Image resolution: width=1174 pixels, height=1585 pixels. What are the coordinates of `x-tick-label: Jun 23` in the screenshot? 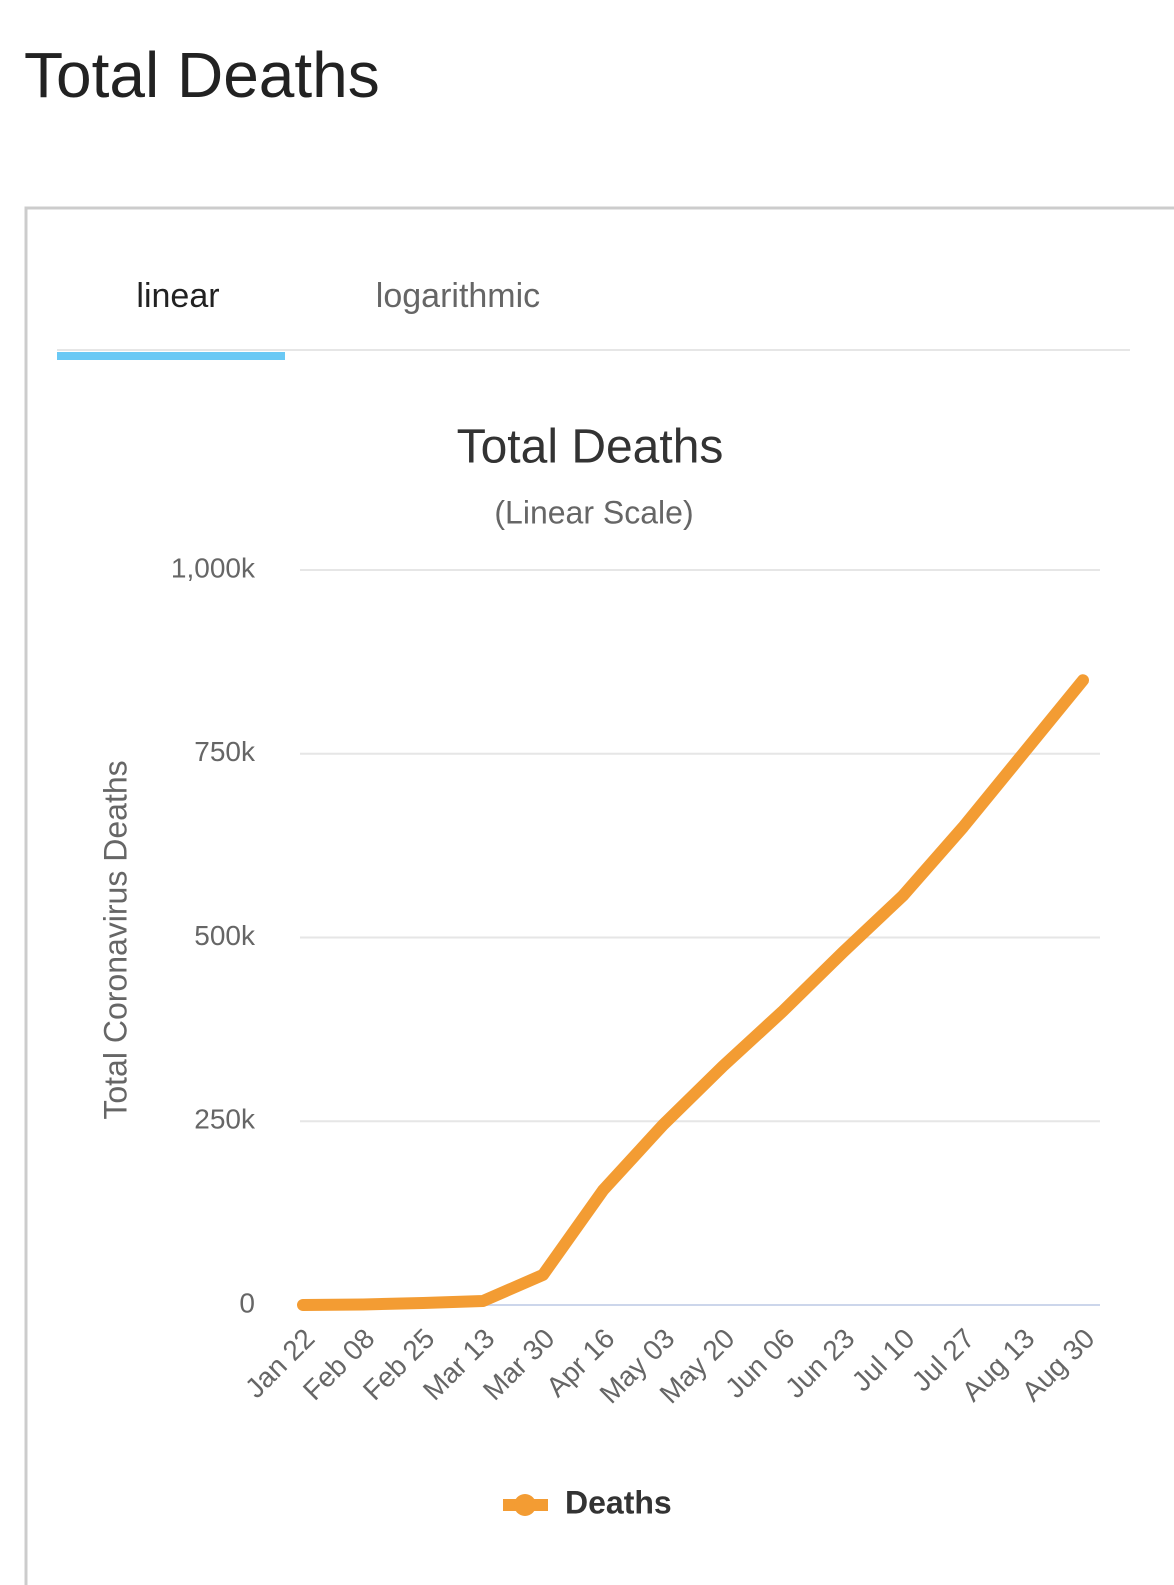 It's located at (819, 1363).